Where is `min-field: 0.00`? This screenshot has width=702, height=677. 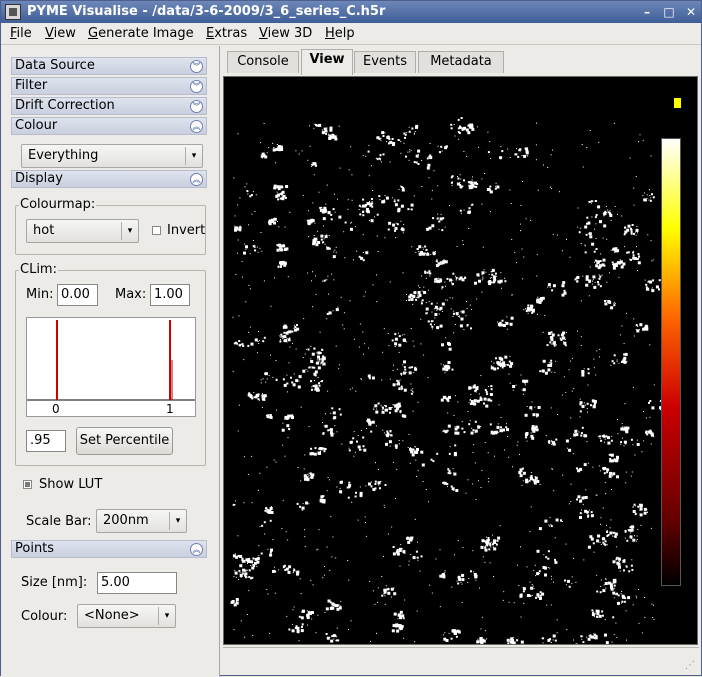
min-field: 0.00 is located at coordinates (77, 295).